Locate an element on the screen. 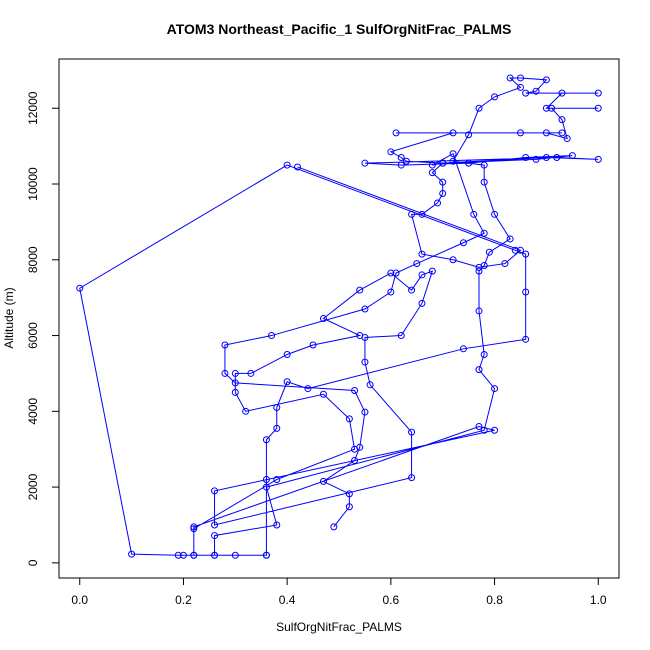 This screenshot has height=650, width=650. series-line is located at coordinates (409, 215).